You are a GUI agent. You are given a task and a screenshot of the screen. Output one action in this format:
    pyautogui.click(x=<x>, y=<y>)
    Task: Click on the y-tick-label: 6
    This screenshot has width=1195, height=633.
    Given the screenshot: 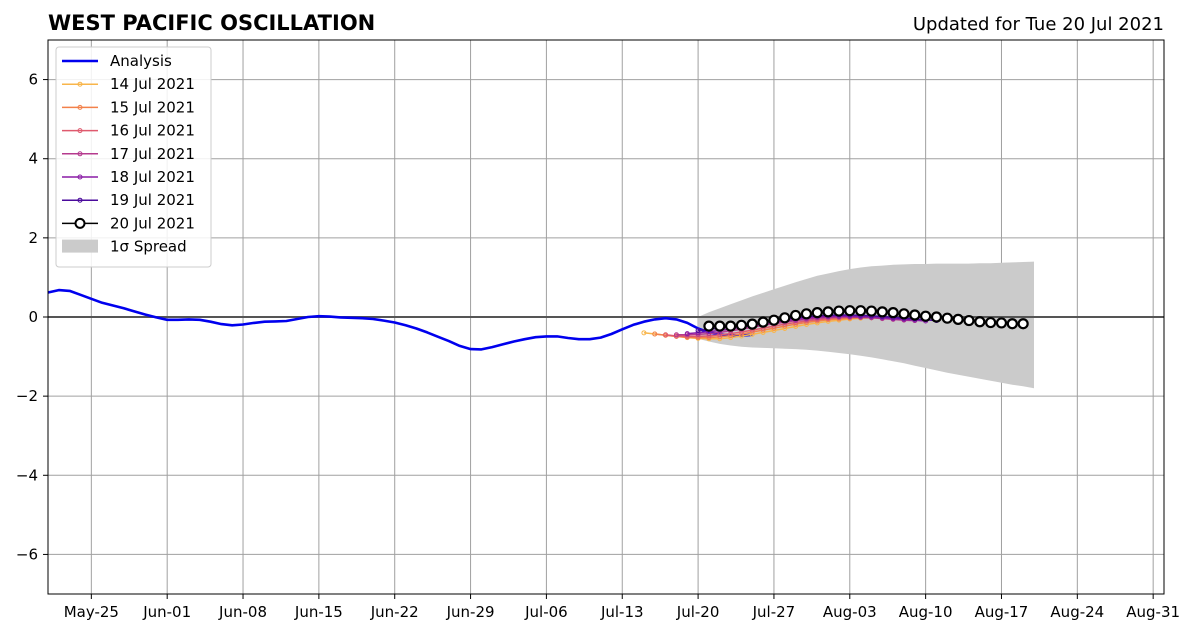 What is the action you would take?
    pyautogui.click(x=33, y=80)
    